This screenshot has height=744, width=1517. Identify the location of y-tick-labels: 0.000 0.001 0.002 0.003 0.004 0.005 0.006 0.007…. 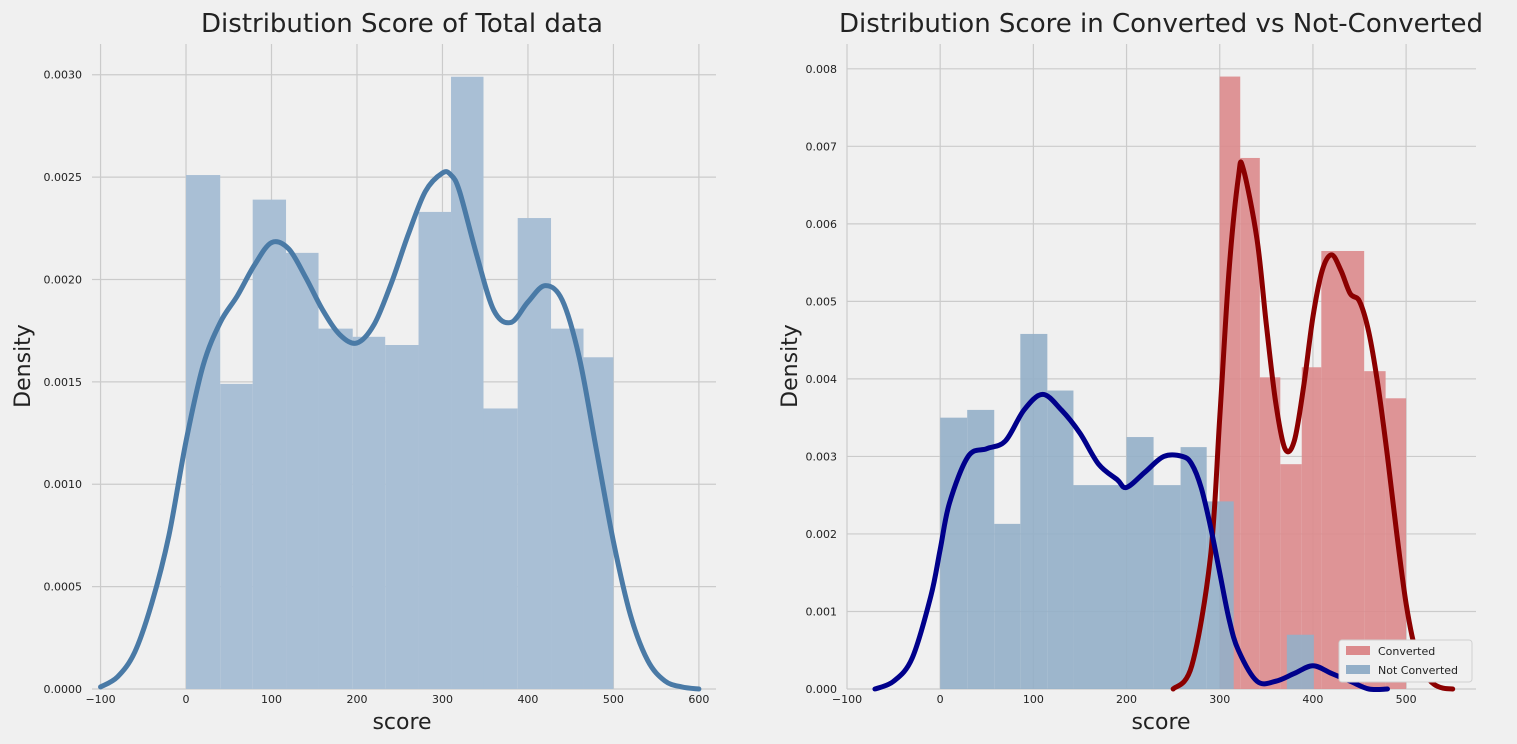
(822, 379).